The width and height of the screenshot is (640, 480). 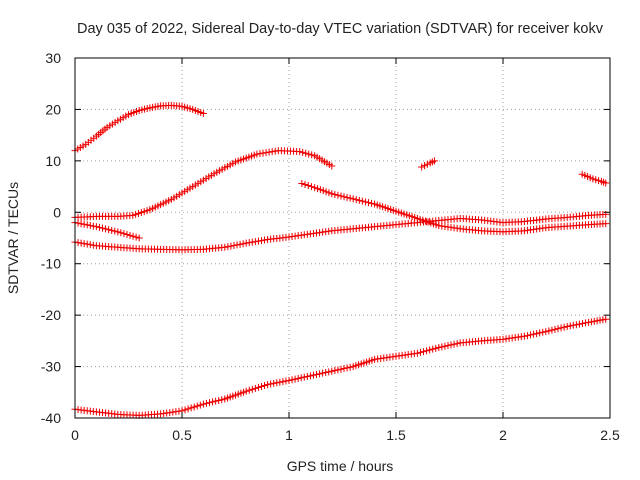 I want to click on data-point-sat-a, so click(x=203, y=114).